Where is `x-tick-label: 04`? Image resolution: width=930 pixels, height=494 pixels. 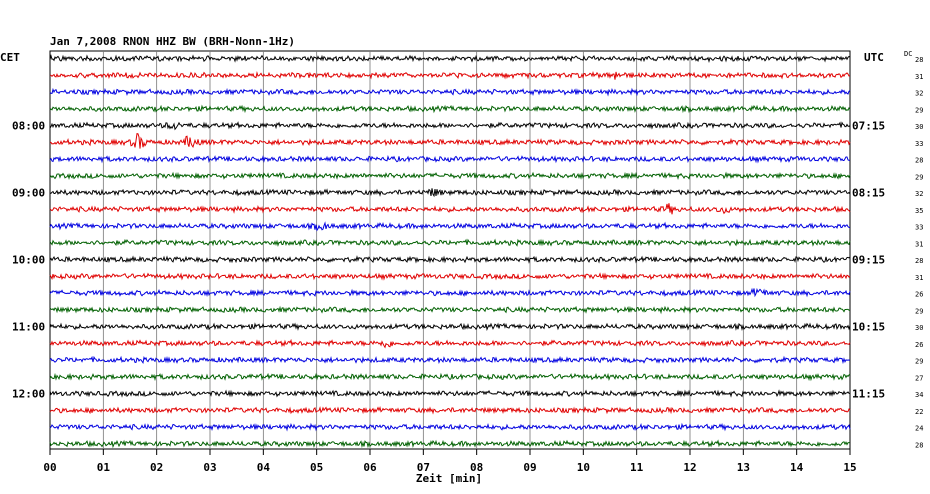
x-tick-label: 04 is located at coordinates (264, 467).